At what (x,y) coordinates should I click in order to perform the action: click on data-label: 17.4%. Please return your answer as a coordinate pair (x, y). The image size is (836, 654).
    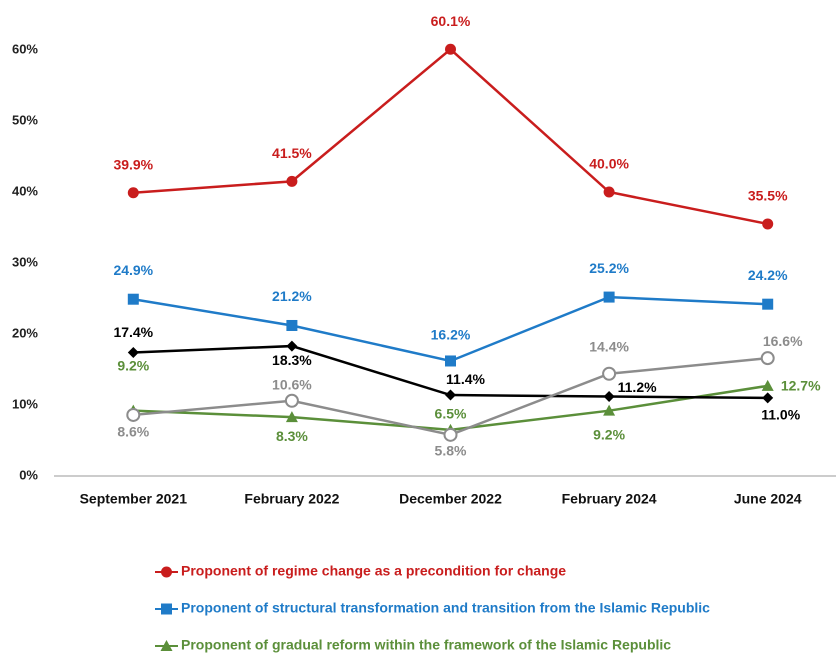
    Looking at the image, I should click on (133, 332).